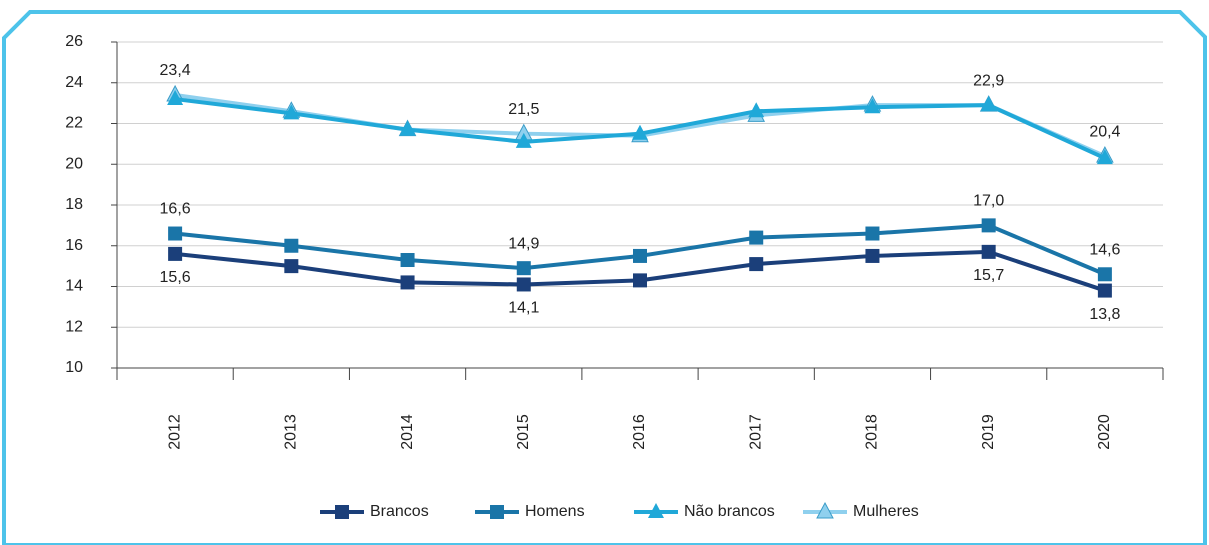 Image resolution: width=1209 pixels, height=545 pixels. Describe the element at coordinates (74, 204) in the screenshot. I see `y-tick-label: 18` at that location.